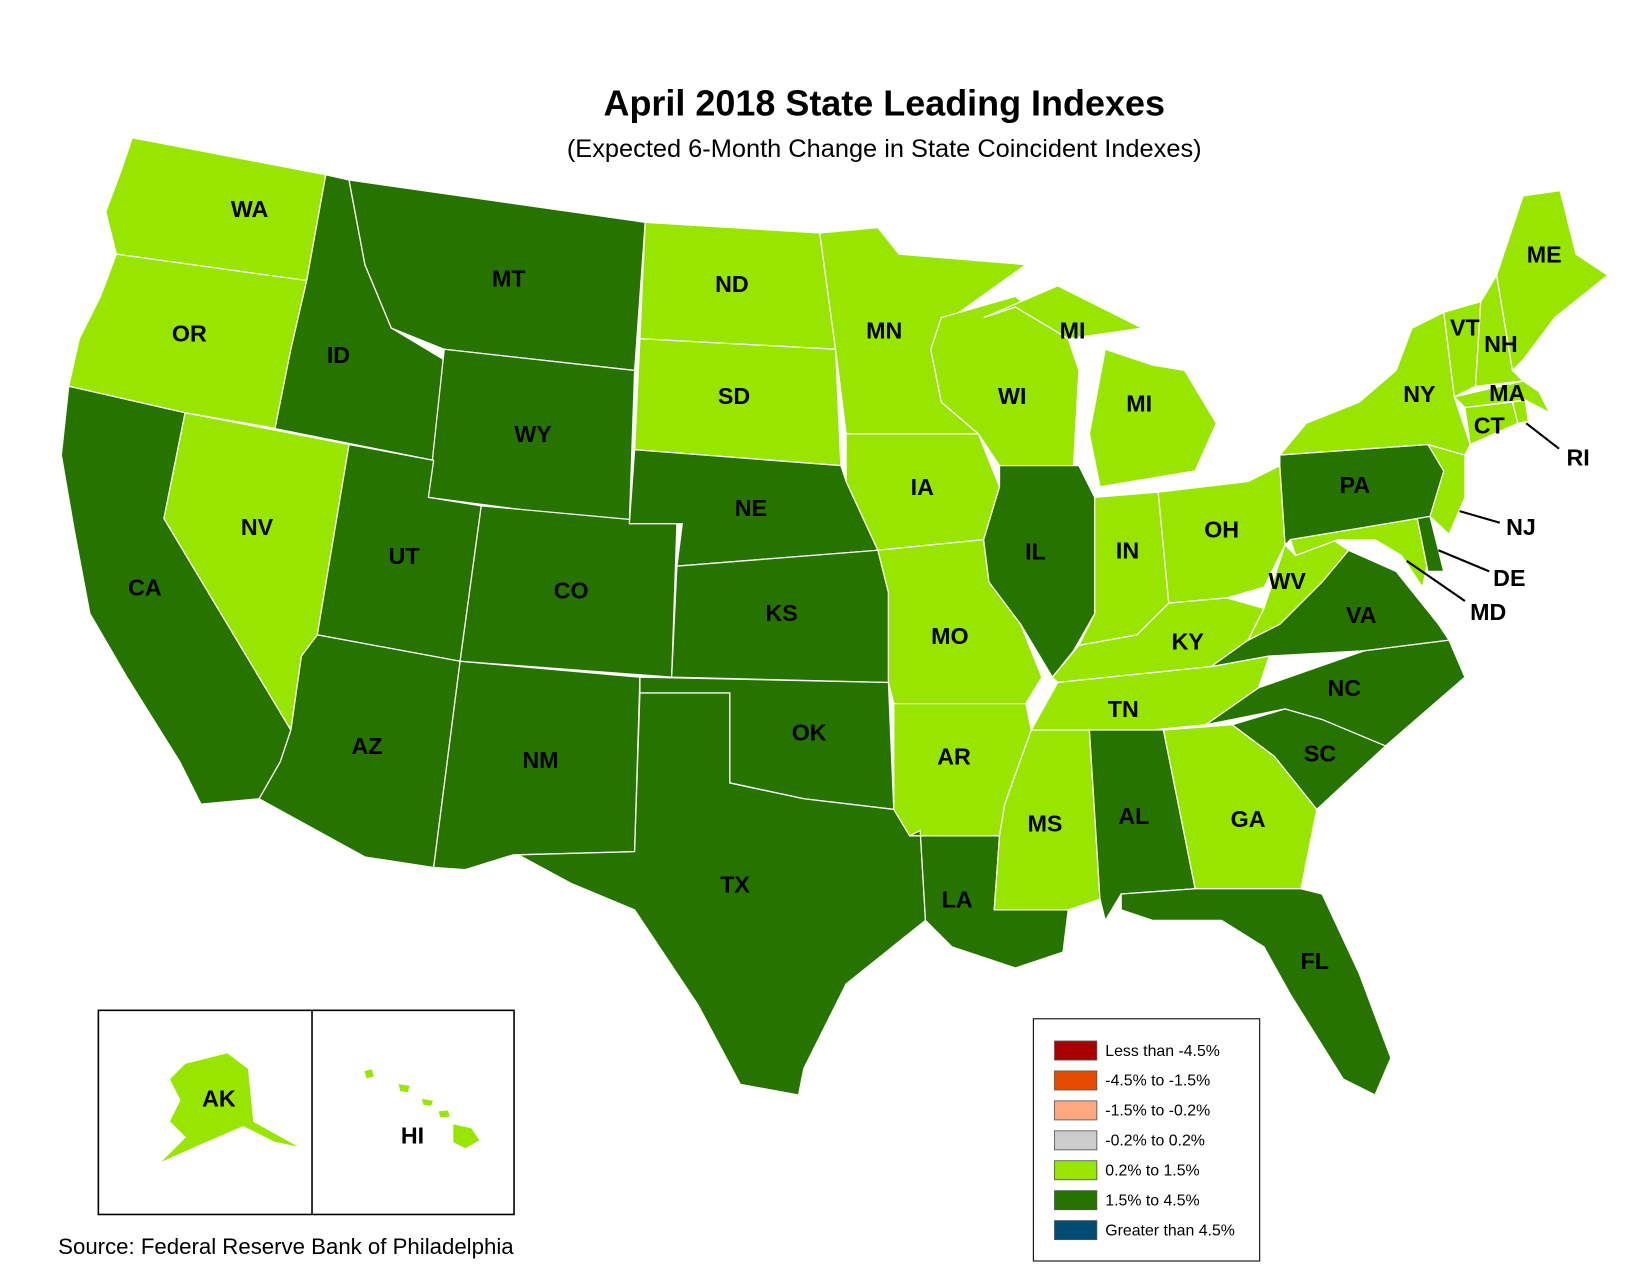 The width and height of the screenshot is (1650, 1275). I want to click on state-label: TX, so click(735, 885).